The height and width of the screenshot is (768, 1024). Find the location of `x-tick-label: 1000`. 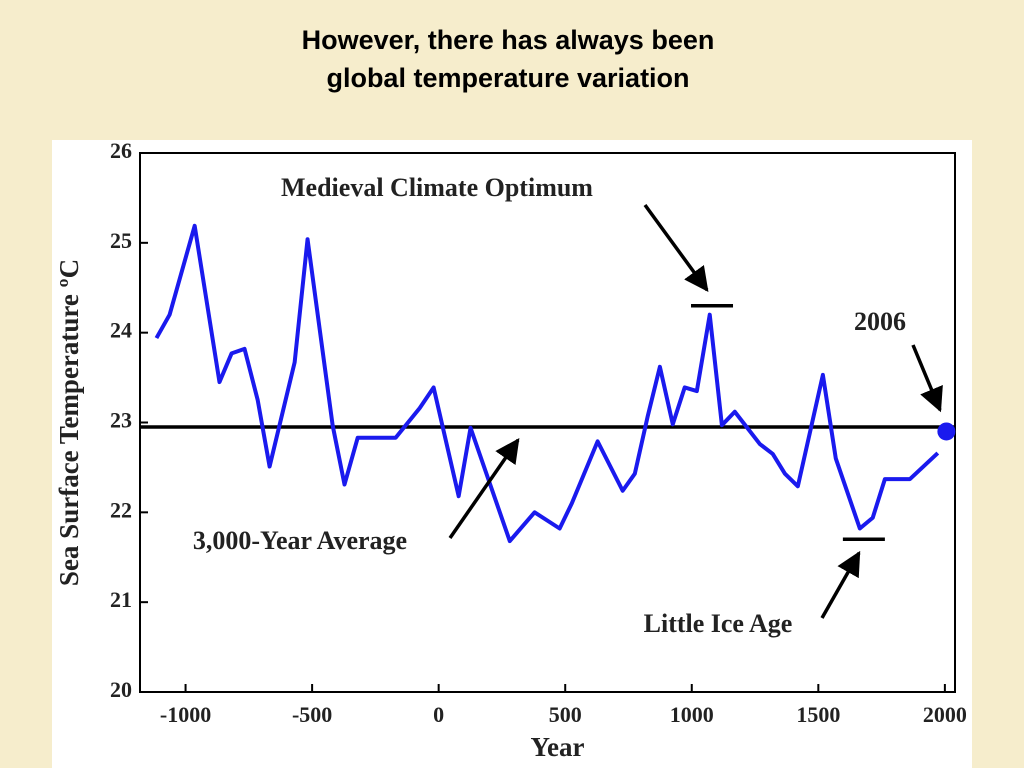

x-tick-label: 1000 is located at coordinates (692, 714).